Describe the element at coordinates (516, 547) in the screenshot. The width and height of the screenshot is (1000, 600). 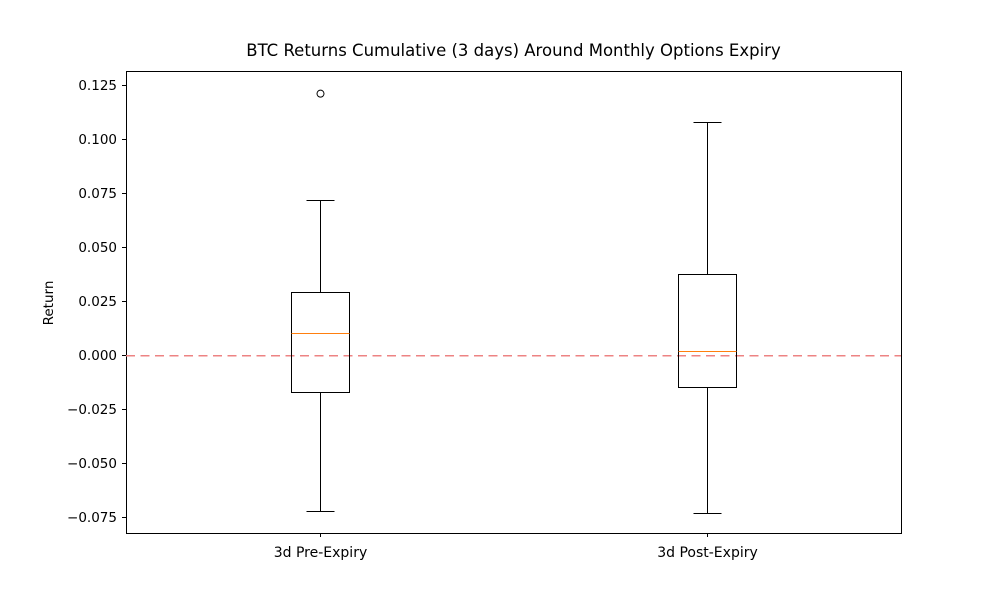
I see `x-axis: 3d Pre-Expiry 3d Post-Expiry` at that location.